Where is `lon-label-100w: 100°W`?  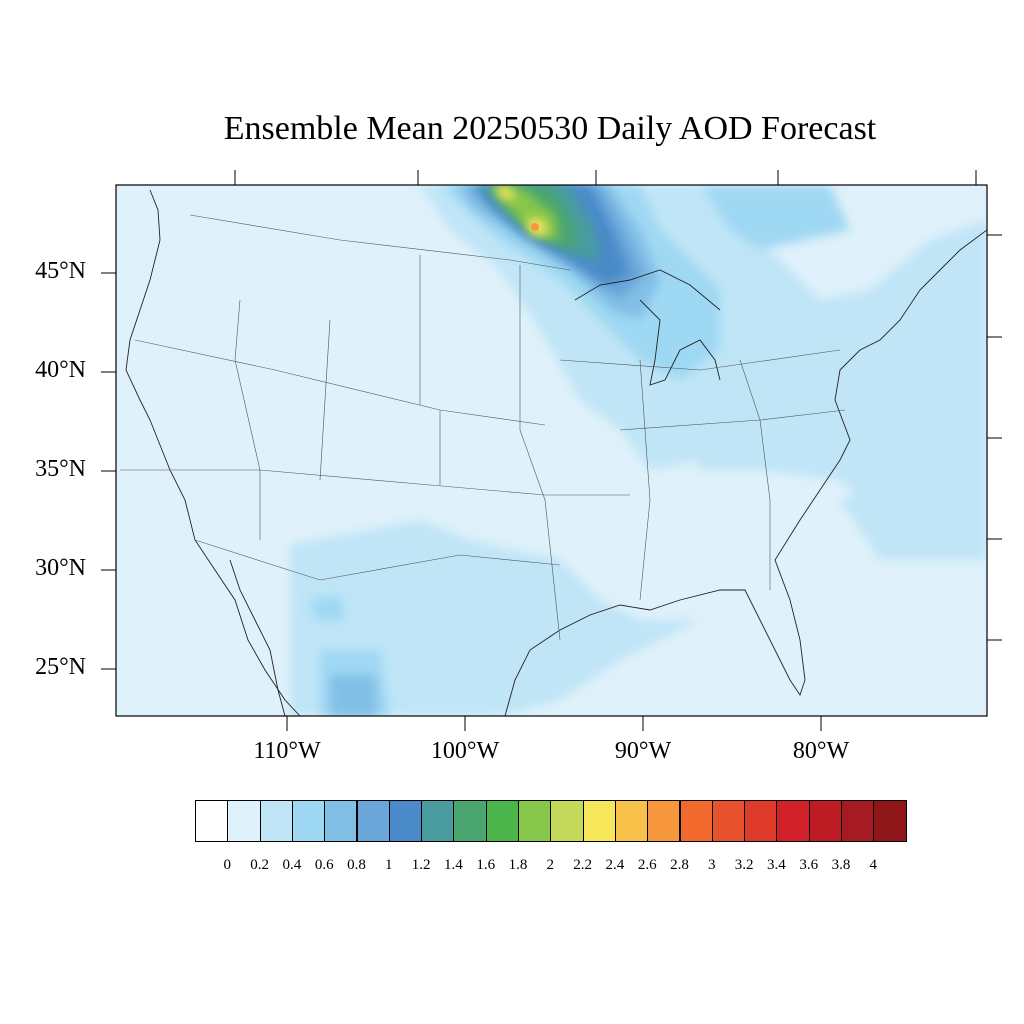 lon-label-100w: 100°W is located at coordinates (465, 751).